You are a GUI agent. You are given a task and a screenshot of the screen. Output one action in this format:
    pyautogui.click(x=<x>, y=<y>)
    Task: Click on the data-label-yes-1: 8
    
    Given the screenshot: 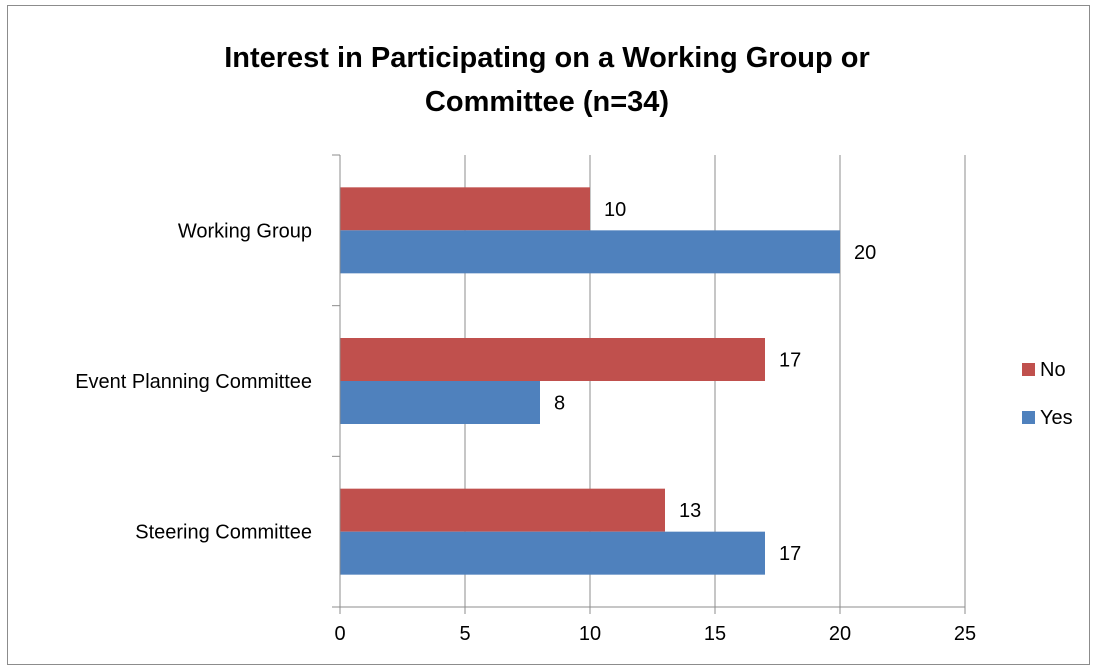 What is the action you would take?
    pyautogui.click(x=559, y=404)
    